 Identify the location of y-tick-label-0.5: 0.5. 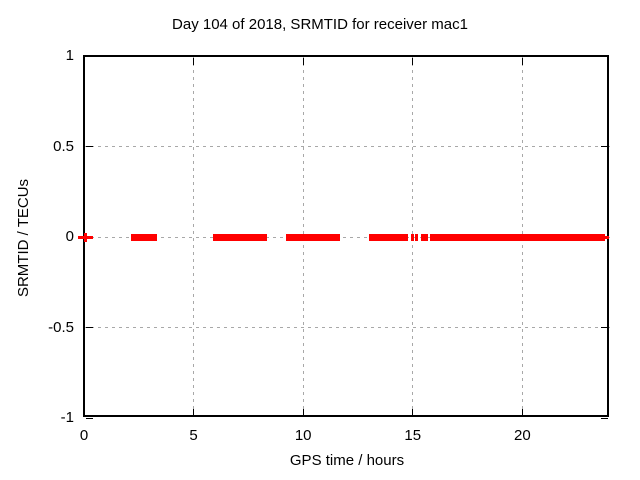
(63, 146).